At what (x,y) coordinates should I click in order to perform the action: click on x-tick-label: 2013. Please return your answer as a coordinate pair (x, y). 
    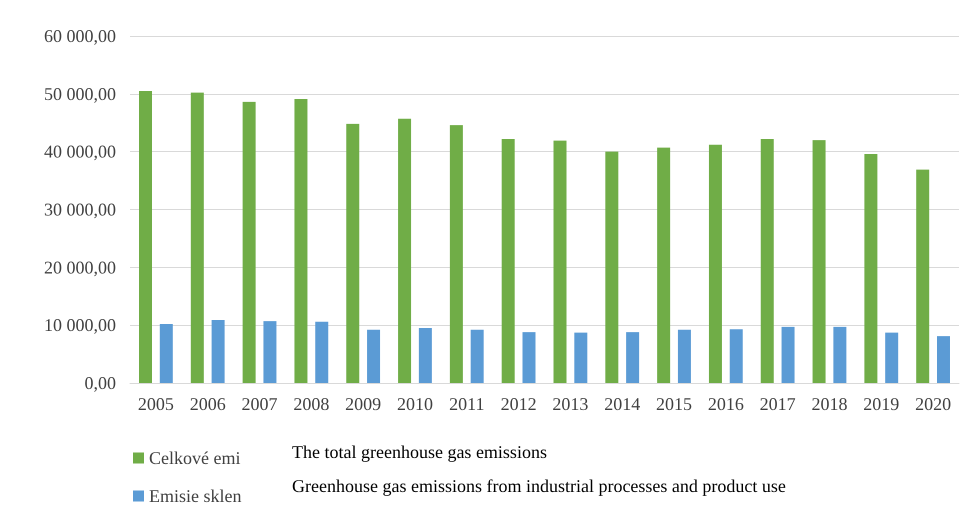
    Looking at the image, I should click on (570, 404).